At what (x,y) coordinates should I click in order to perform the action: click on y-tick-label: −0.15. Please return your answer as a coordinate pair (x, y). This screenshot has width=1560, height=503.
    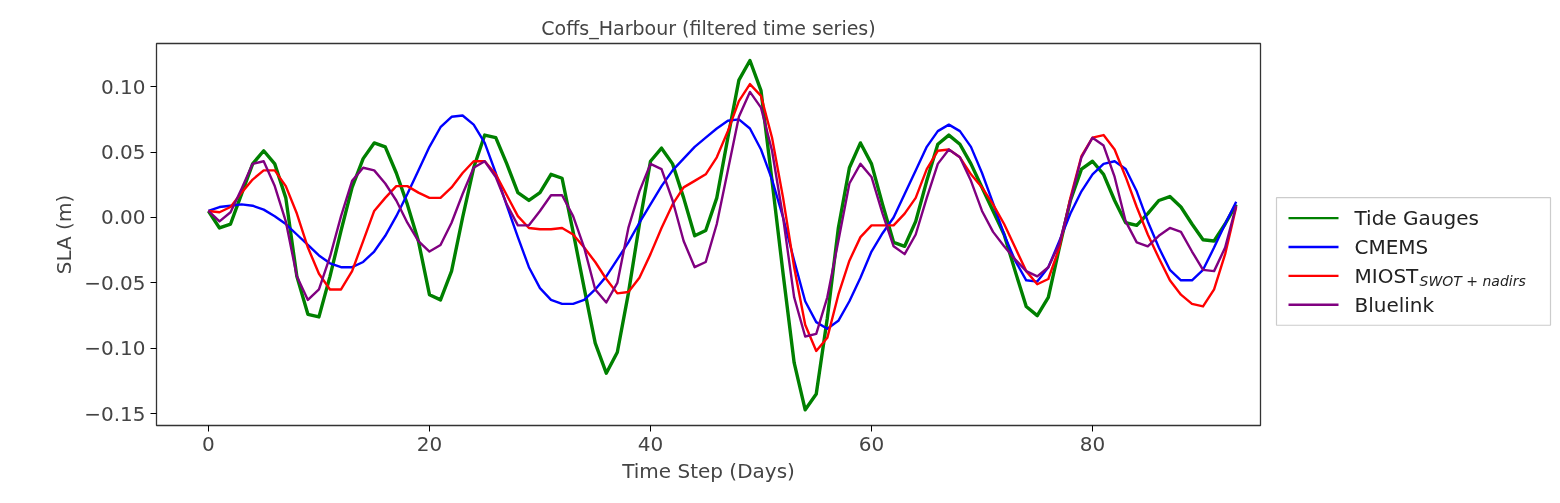
    Looking at the image, I should click on (115, 413).